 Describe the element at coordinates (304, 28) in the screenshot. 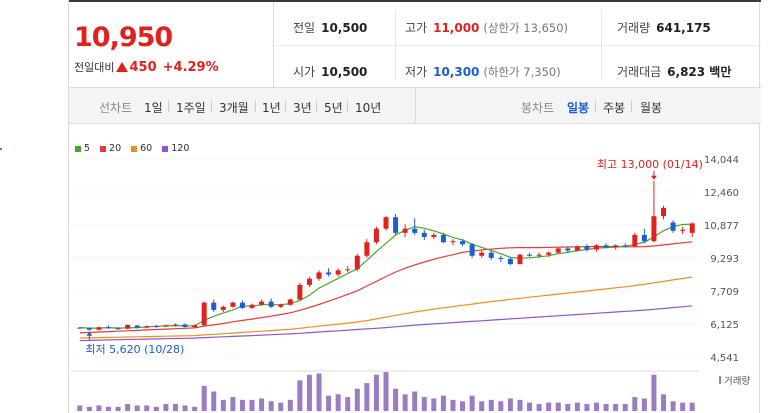

I see `prev-close-label: 전일` at that location.